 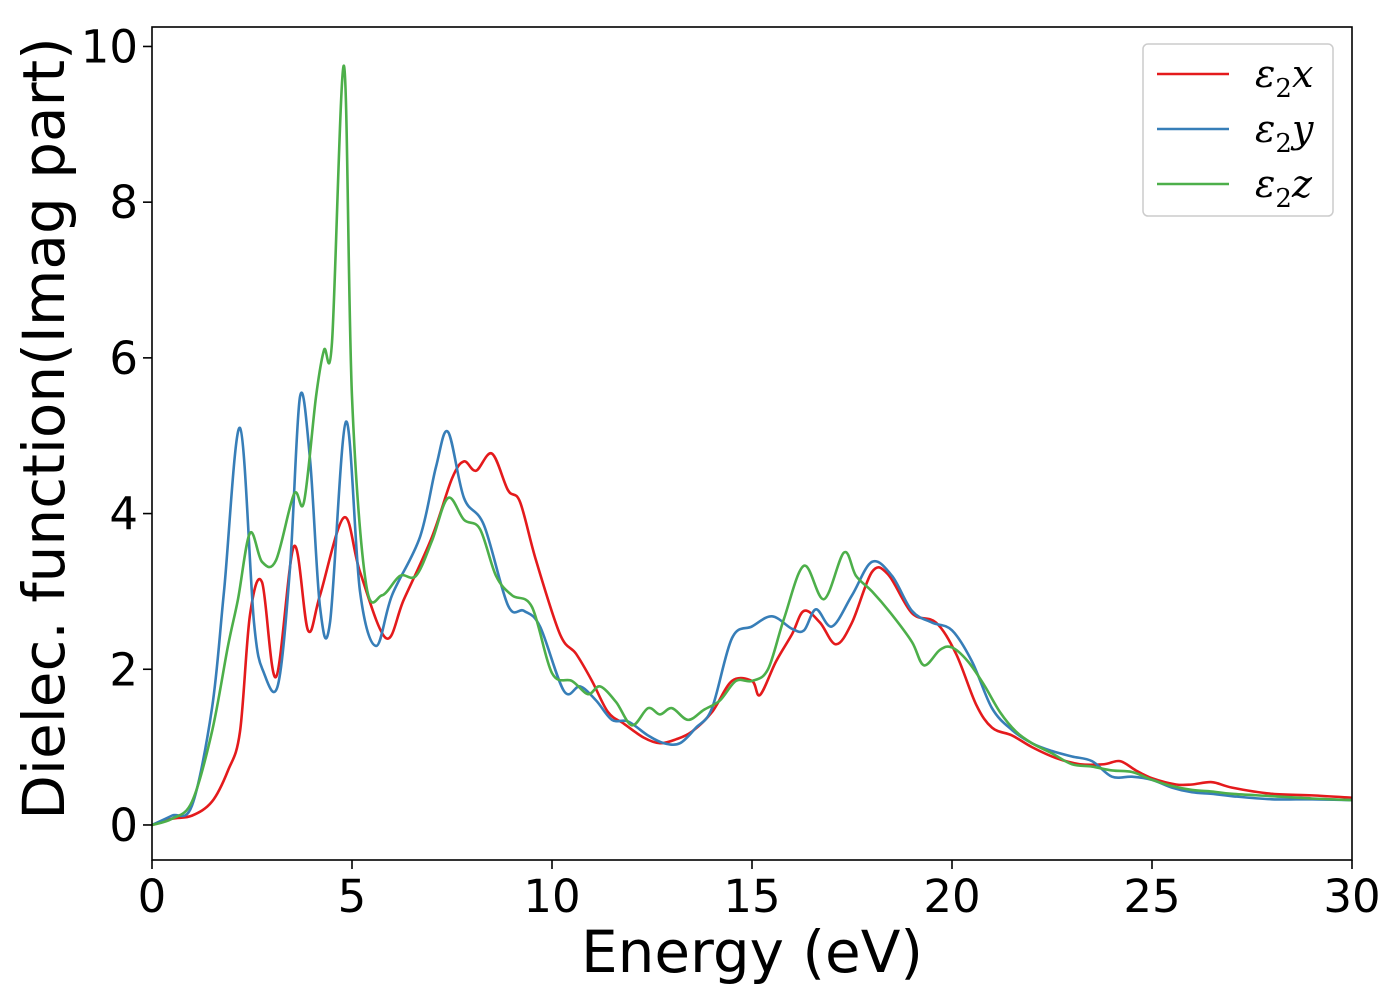 What do you see at coordinates (123, 825) in the screenshot?
I see `y-tick-label: 0` at bounding box center [123, 825].